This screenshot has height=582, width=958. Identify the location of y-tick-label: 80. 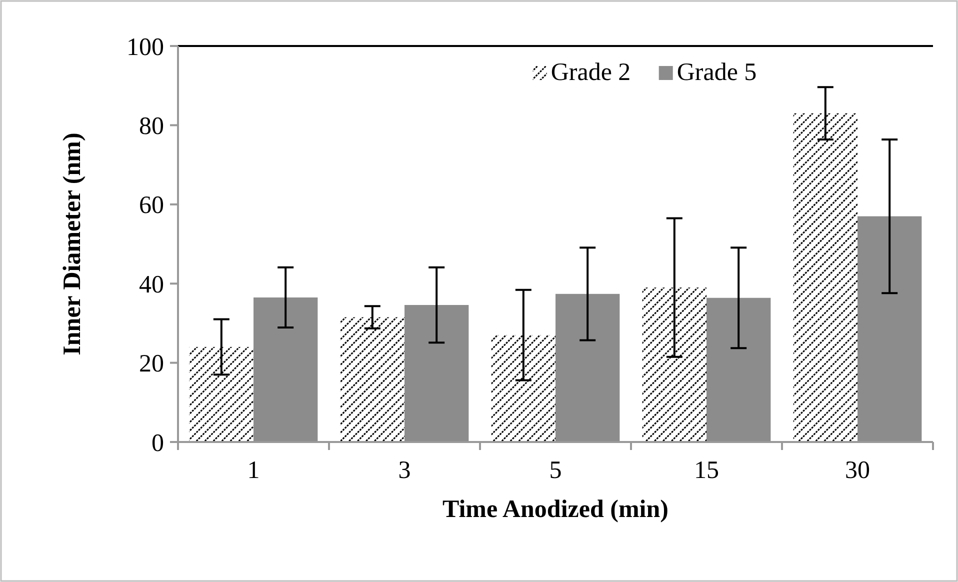
(151, 126).